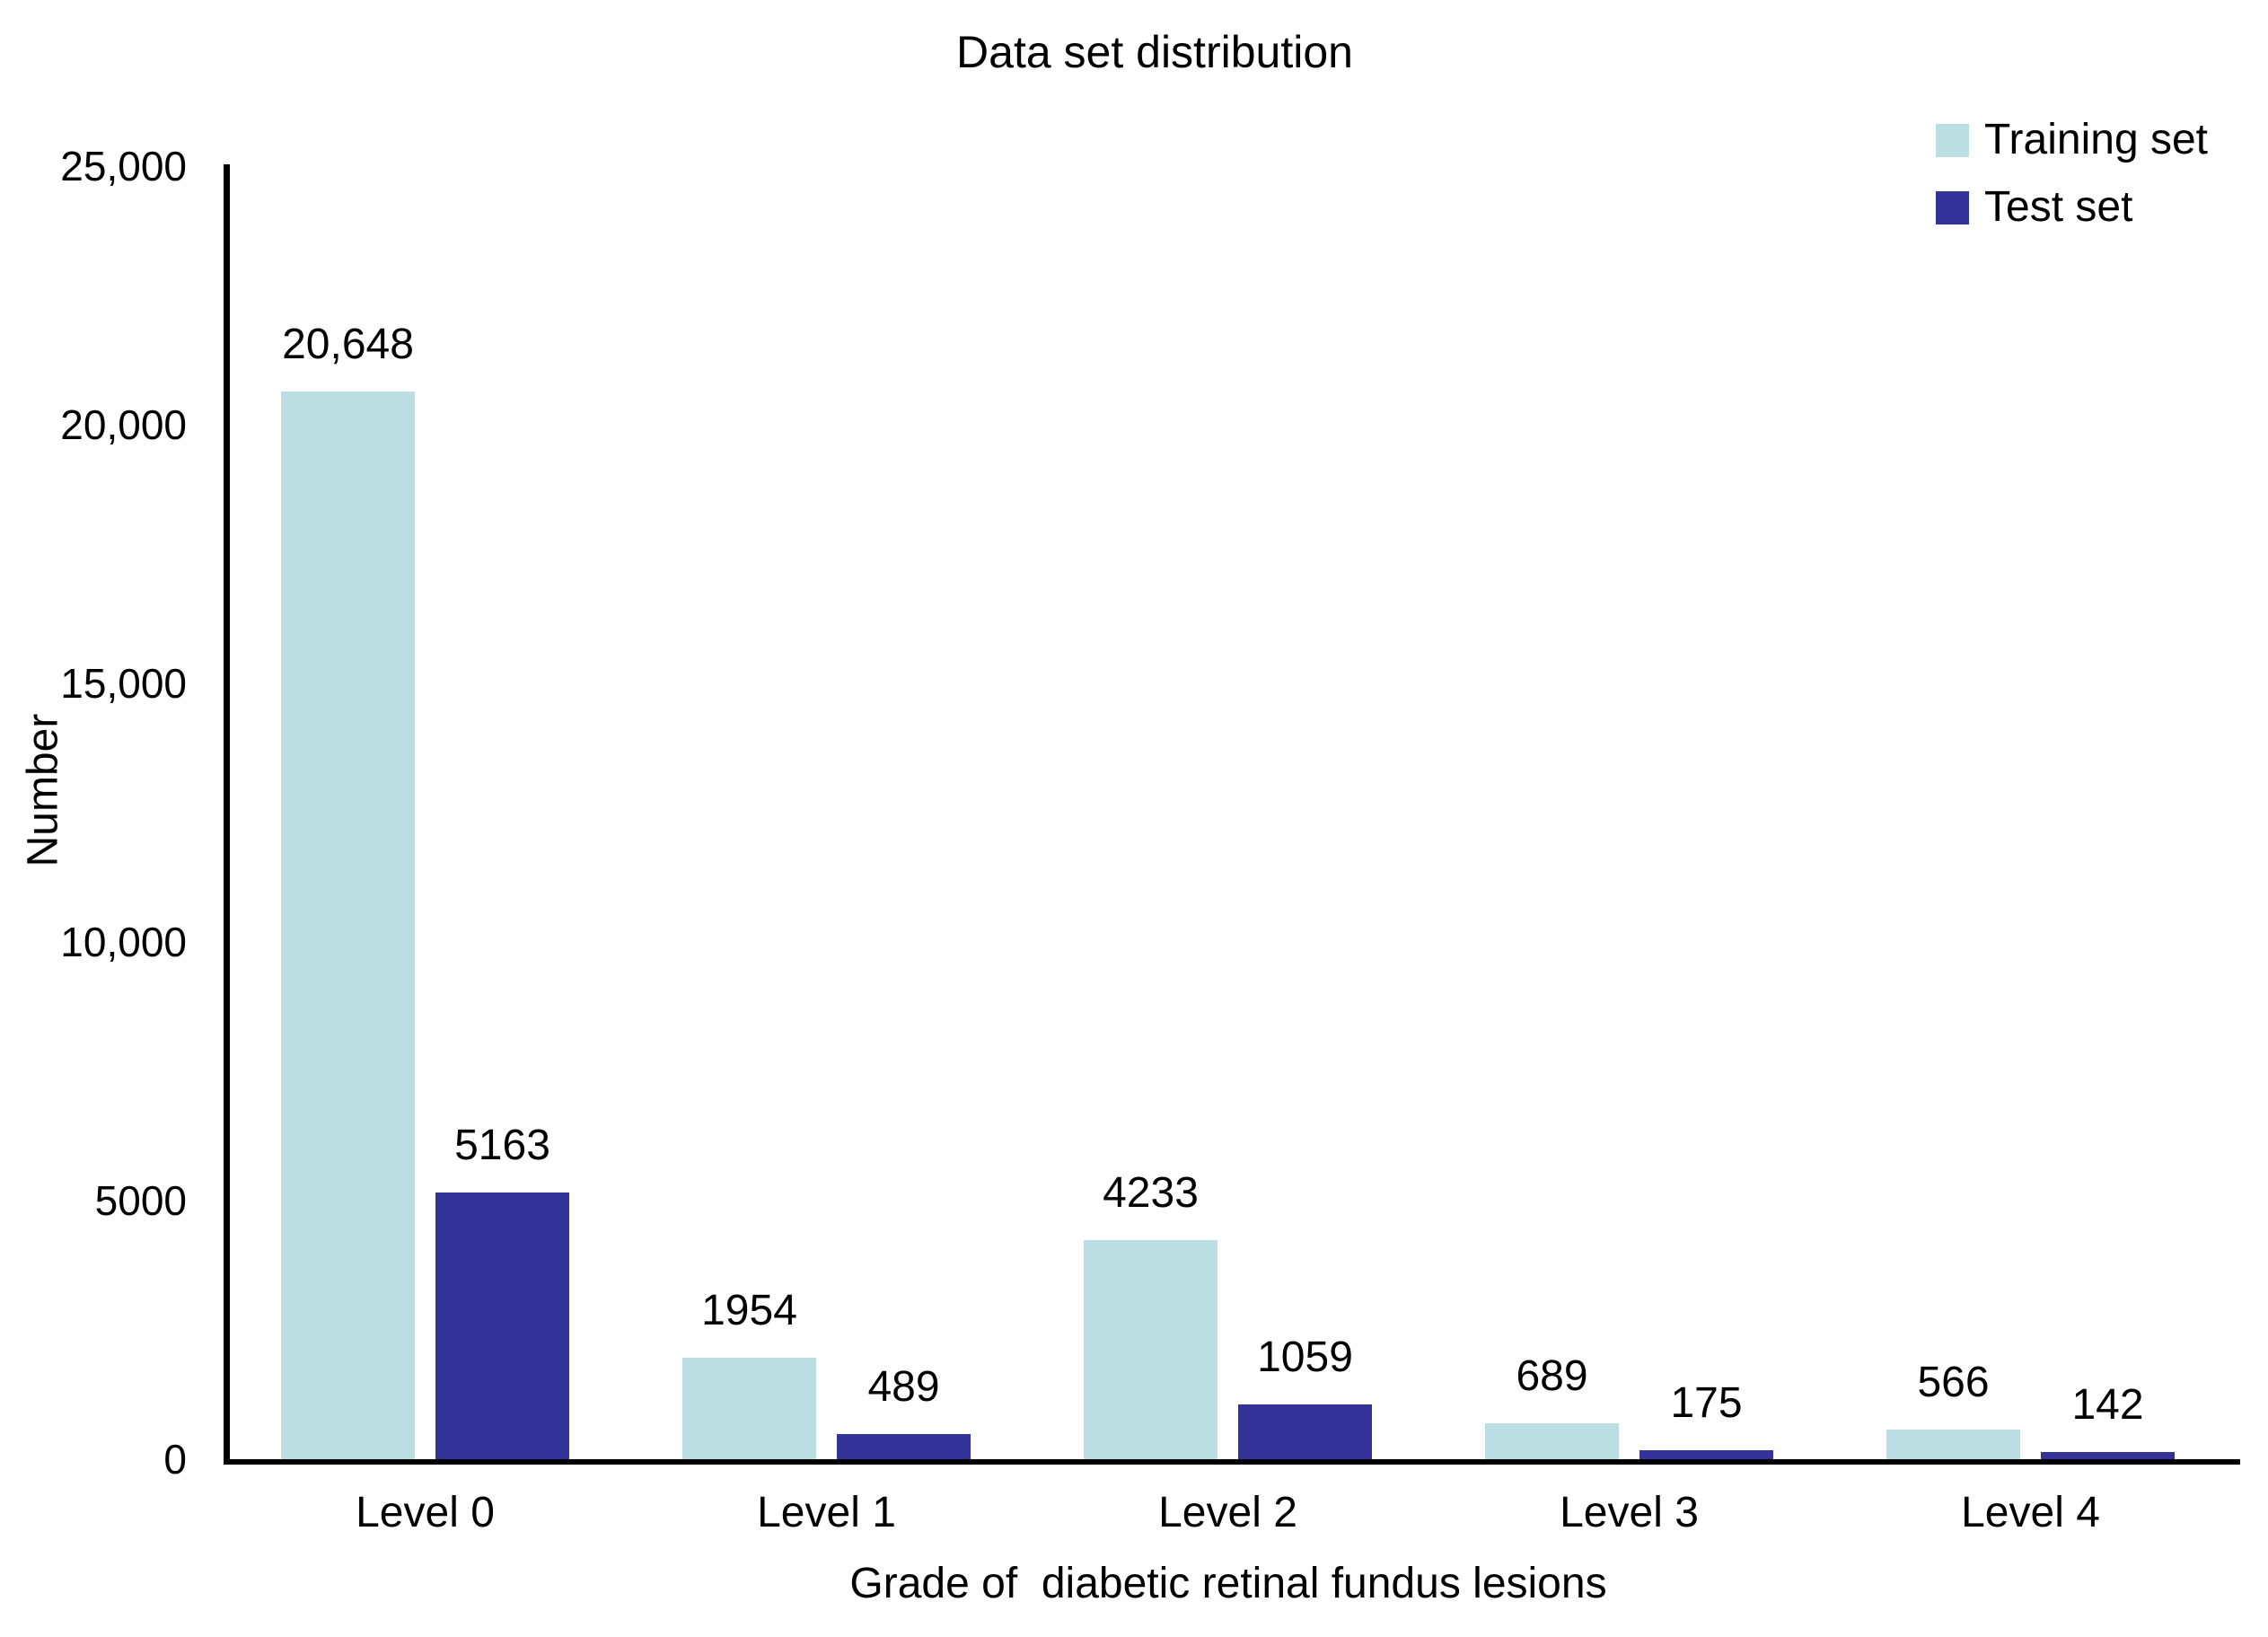  I want to click on y-tick-label-10-000: 10,000, so click(123, 942).